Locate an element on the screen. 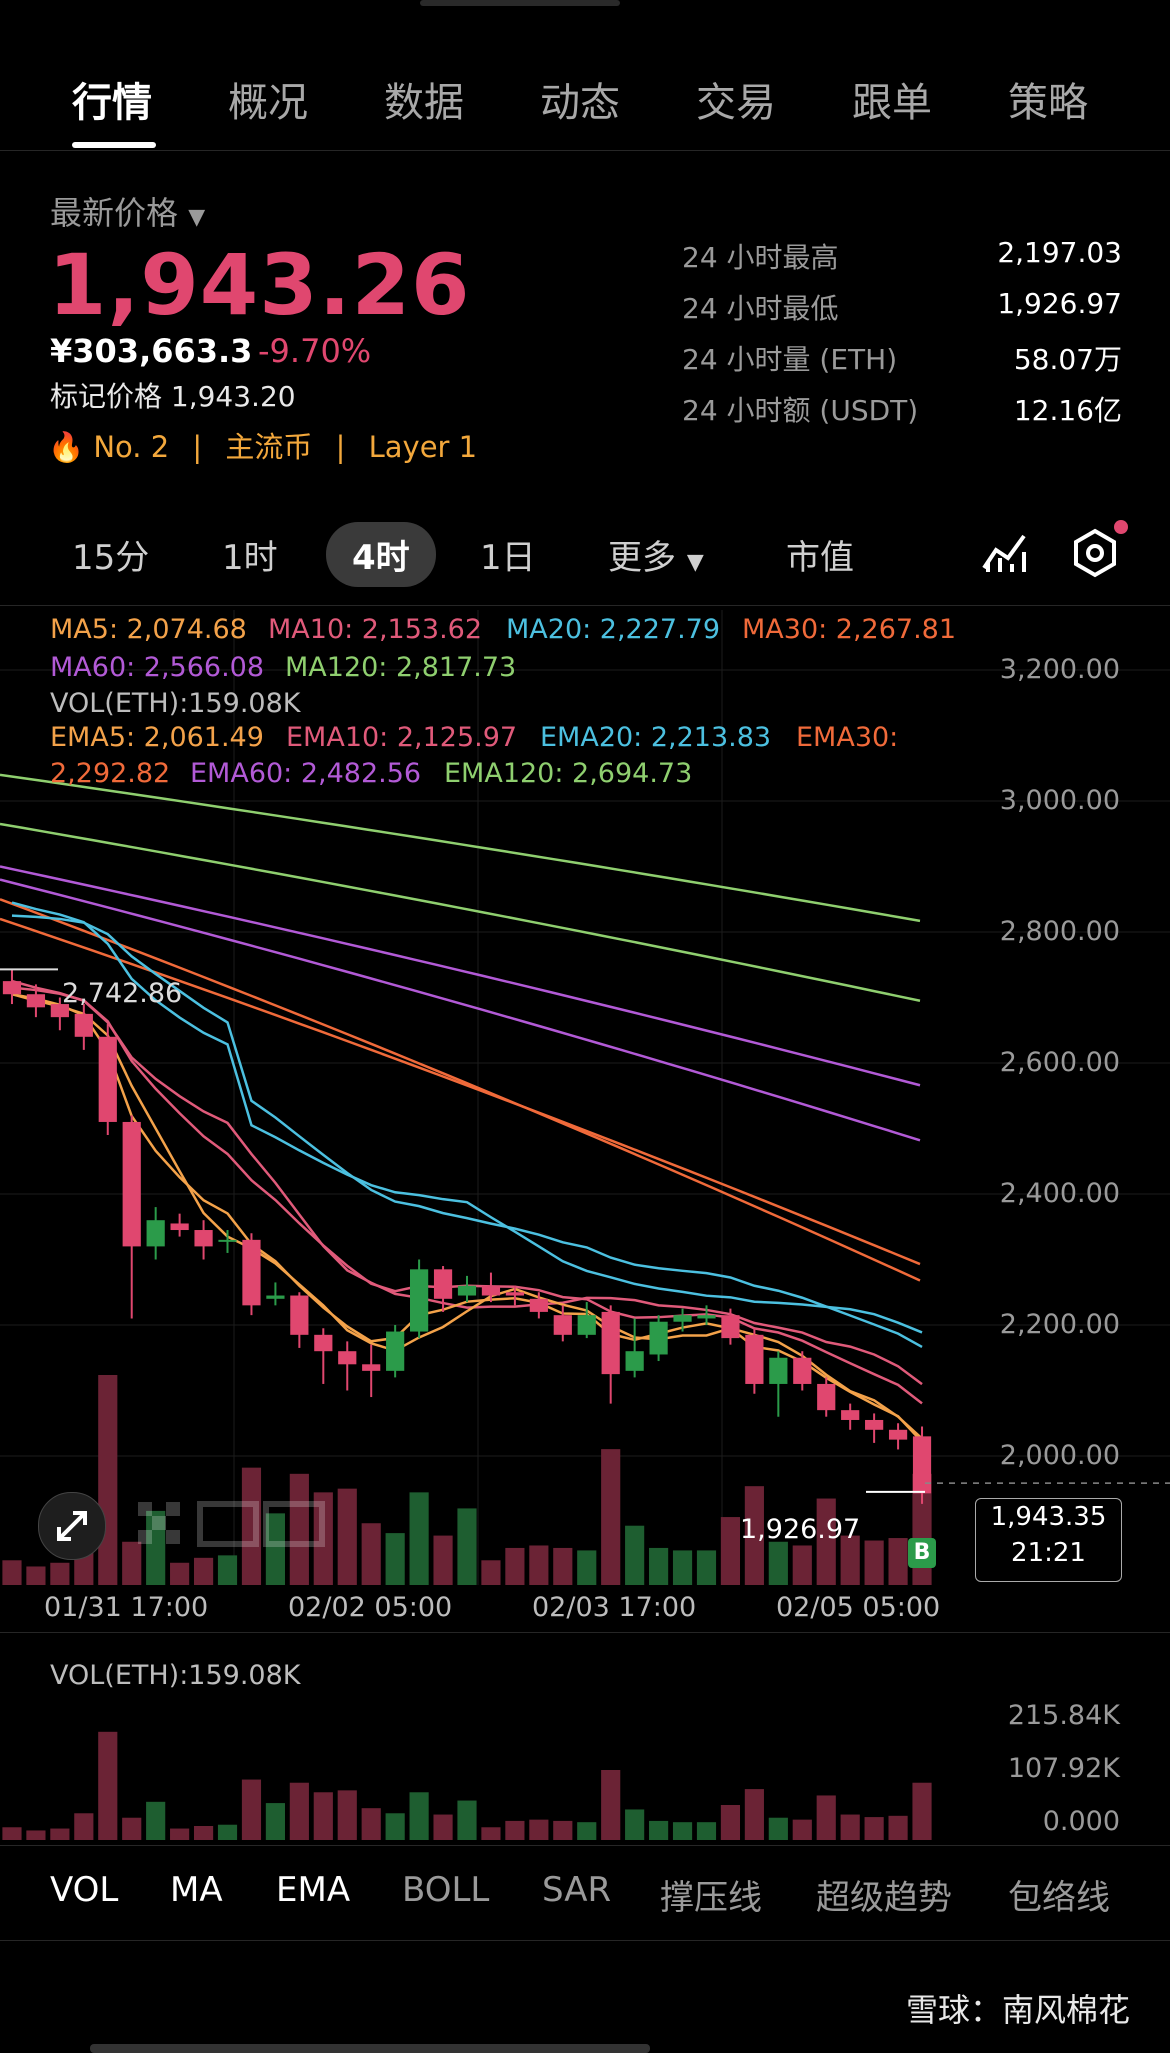 The width and height of the screenshot is (1170, 2053). mark-price: 标记价格 1,943.20 is located at coordinates (173, 396).